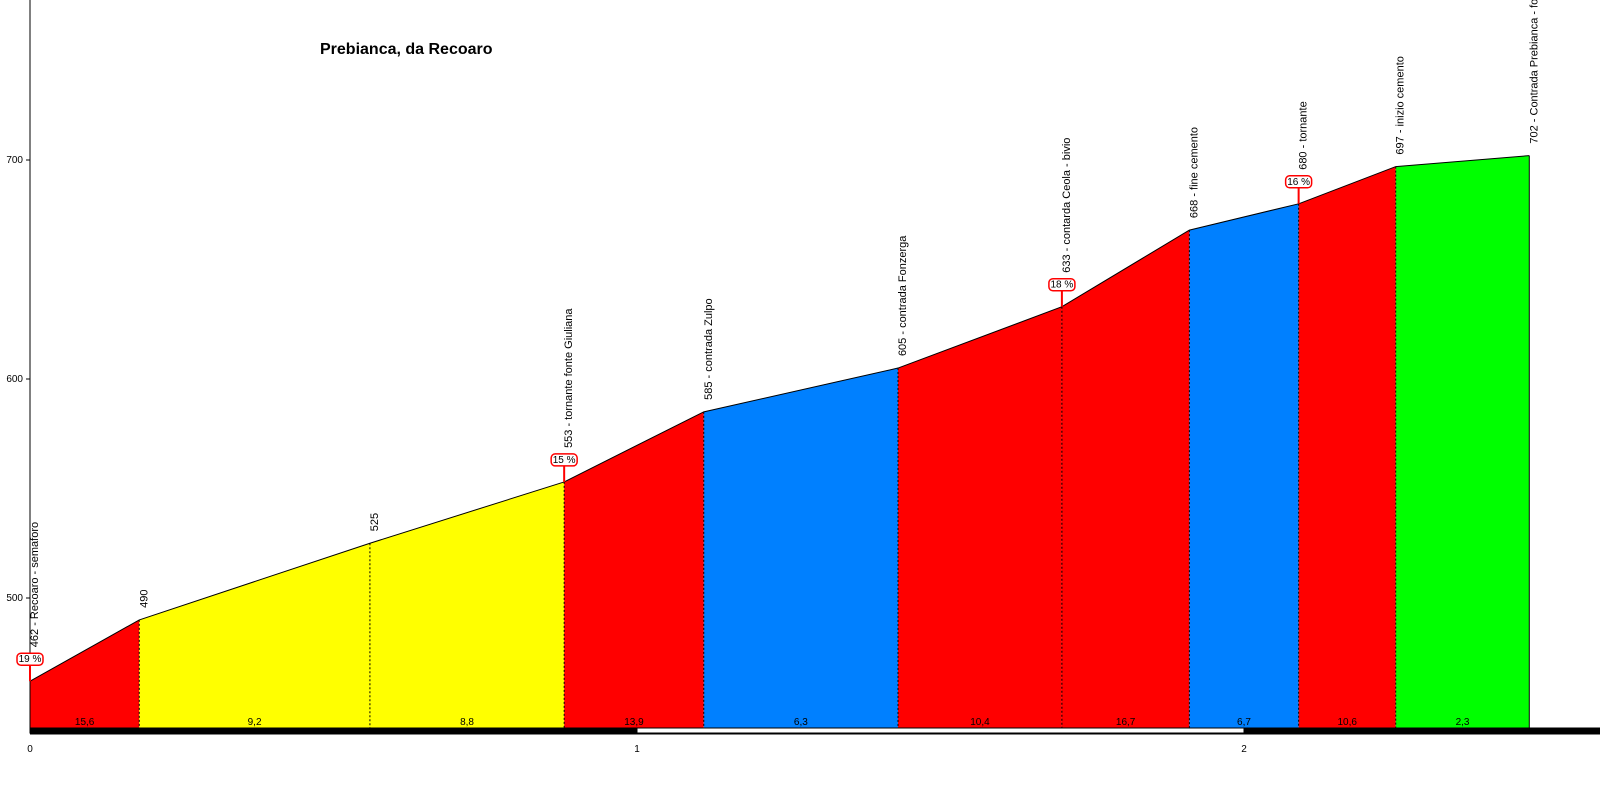 The image size is (1600, 800). Describe the element at coordinates (375, 522) in the screenshot. I see `waypoint-label: 525` at that location.